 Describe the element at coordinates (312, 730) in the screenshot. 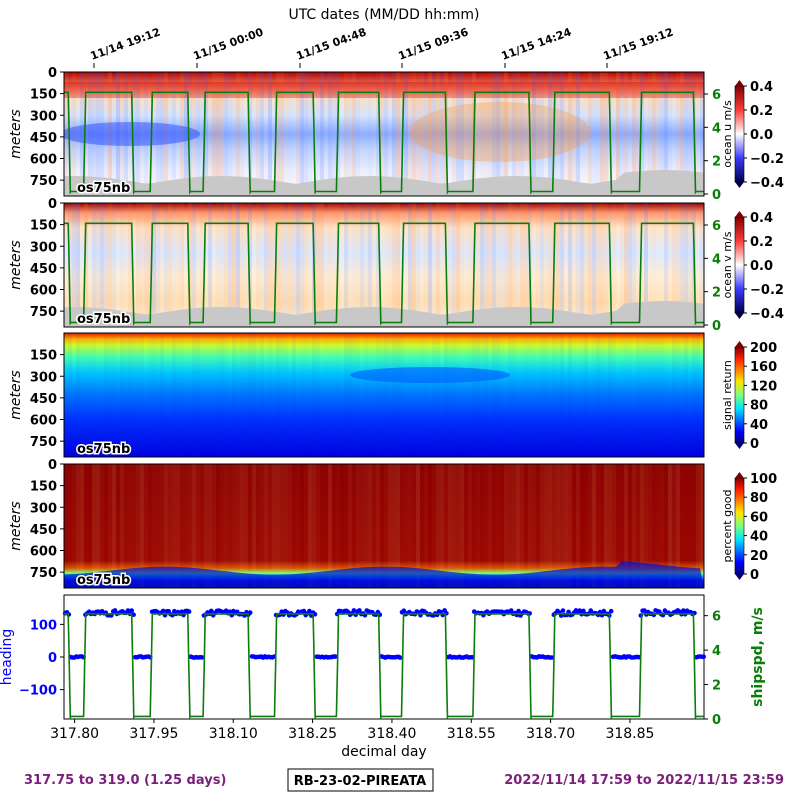

I see `x-tick: 318.25` at that location.